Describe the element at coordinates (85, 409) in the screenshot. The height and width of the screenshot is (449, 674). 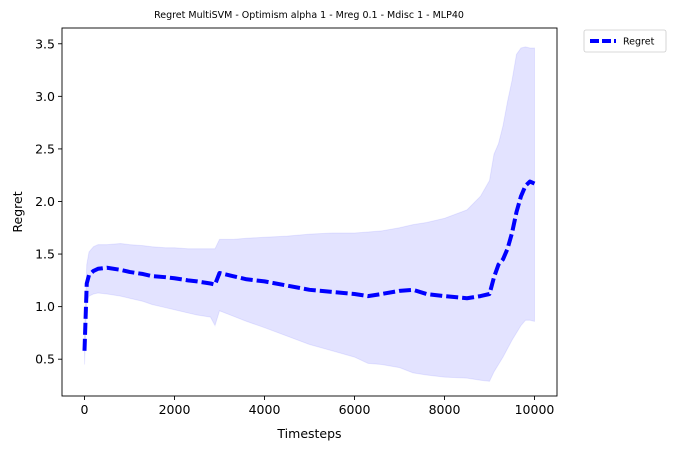
I see `x-tick-label: 0` at that location.